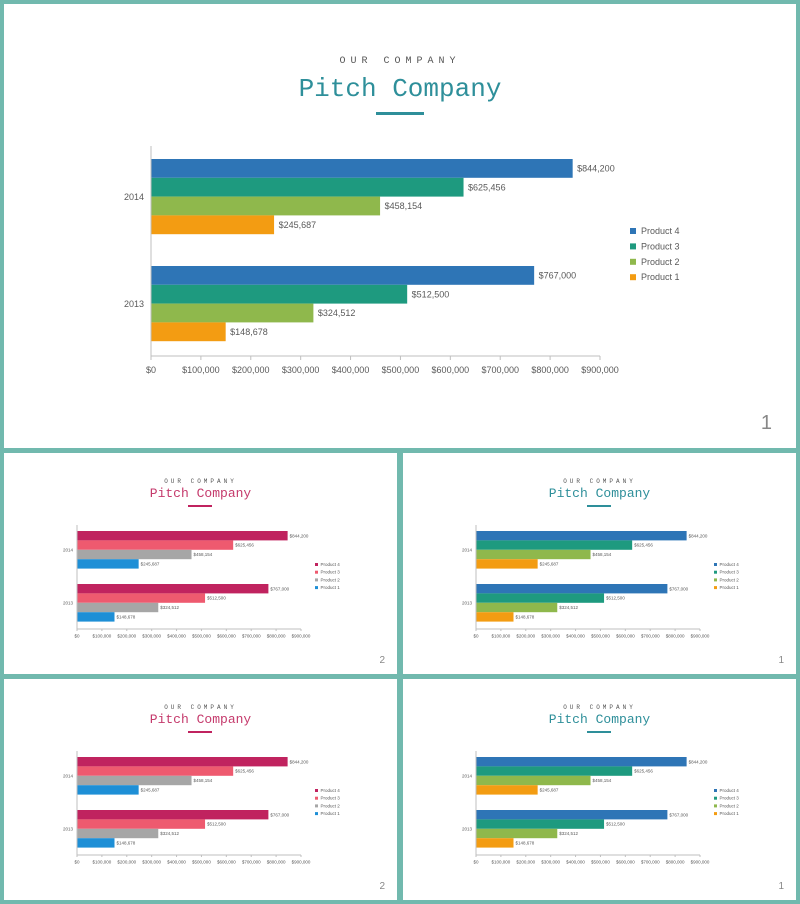 The image size is (800, 904). I want to click on x-tick-label: $500,000, so click(201, 862).